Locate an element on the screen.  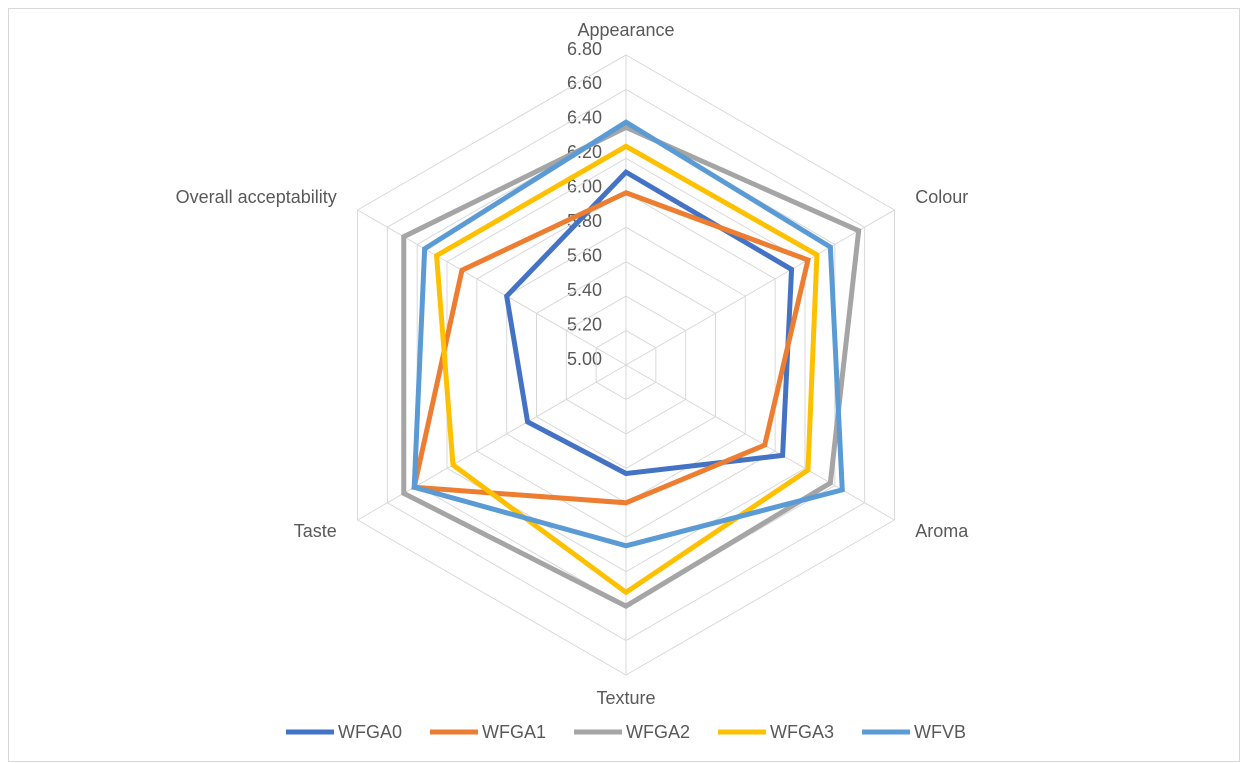
r-tick-label: 6.80 is located at coordinates (584, 49).